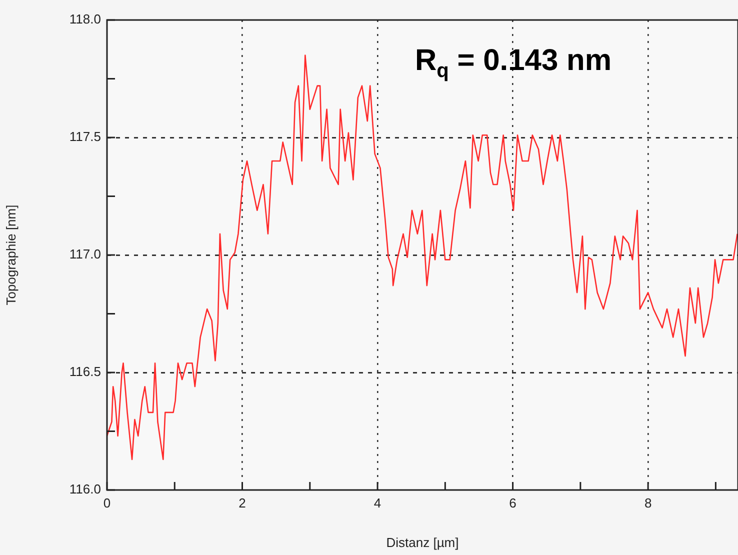 This screenshot has height=555, width=738. I want to click on x-tick-label: 8, so click(648, 502).